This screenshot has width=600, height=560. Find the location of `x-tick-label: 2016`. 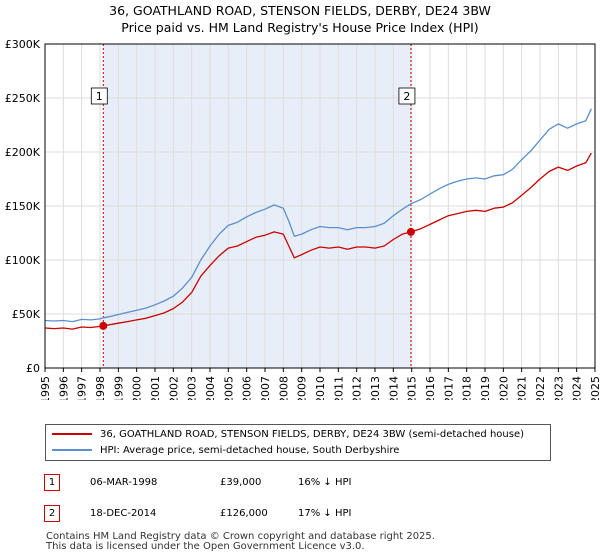

x-tick-label: 2016 is located at coordinates (430, 388).